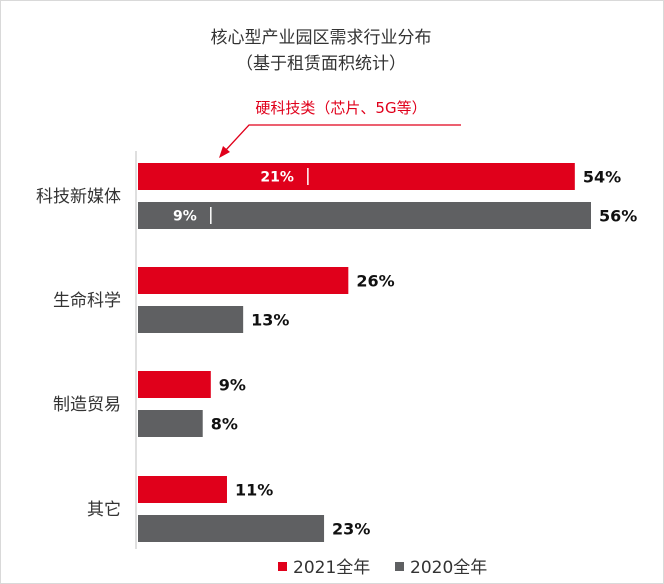  I want to click on data-label: 26%, so click(375, 281).